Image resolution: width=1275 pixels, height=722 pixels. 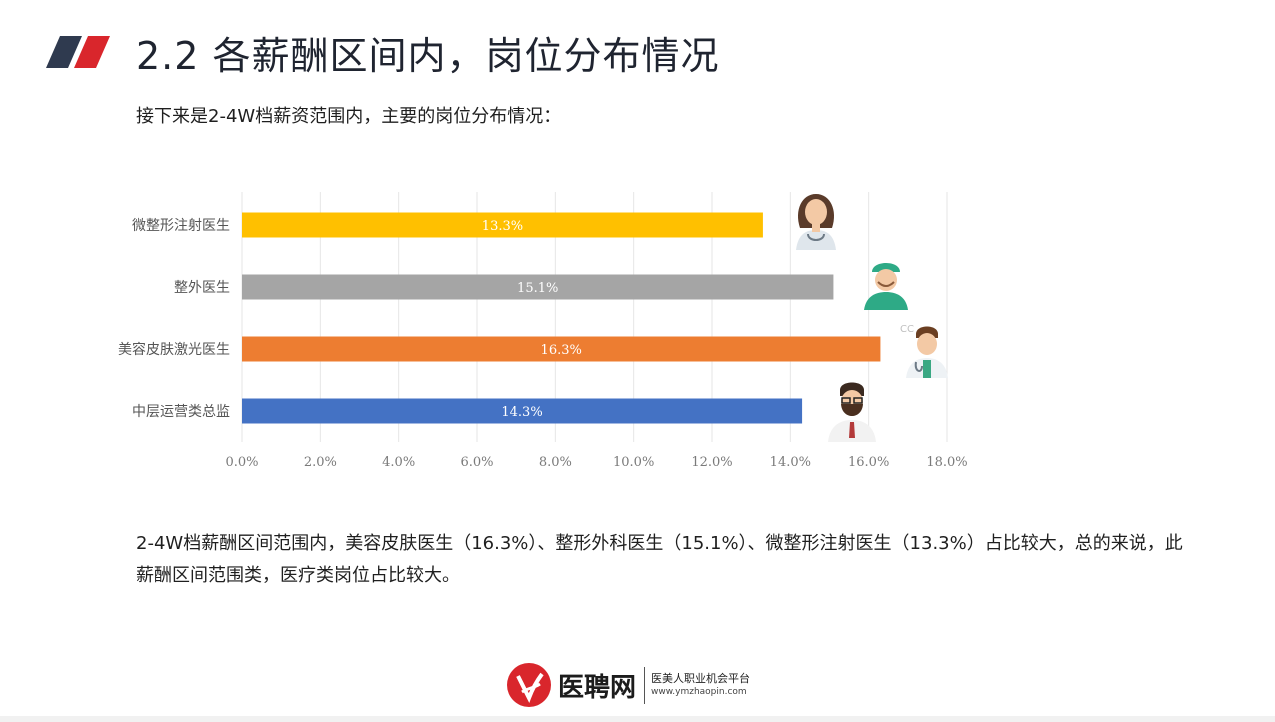 I want to click on brand-logo-icon, so click(x=529, y=685).